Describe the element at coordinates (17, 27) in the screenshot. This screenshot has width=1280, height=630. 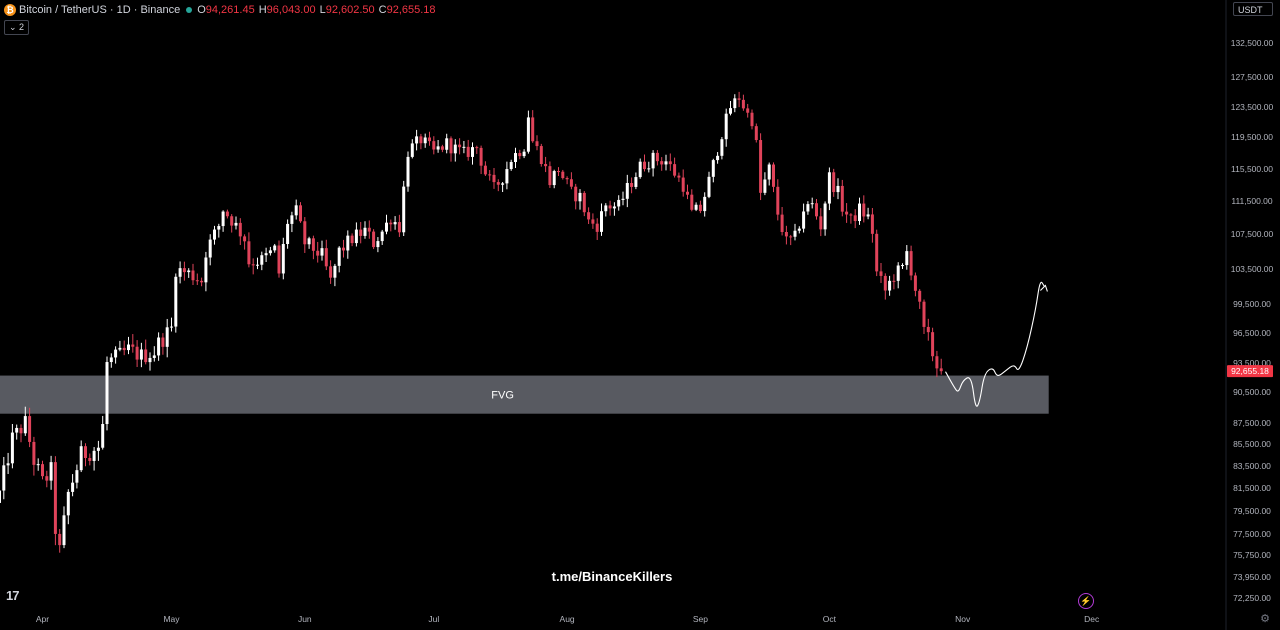
I see `indicators-toggle-button: ⌄ 2` at that location.